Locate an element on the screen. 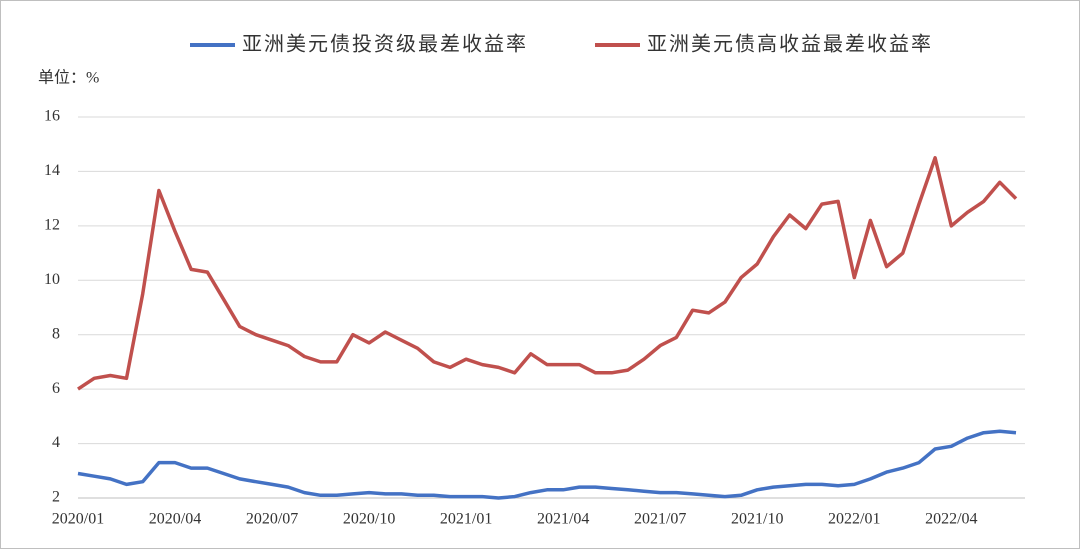 The image size is (1080, 549). y-tick-label: 6 is located at coordinates (56, 388).